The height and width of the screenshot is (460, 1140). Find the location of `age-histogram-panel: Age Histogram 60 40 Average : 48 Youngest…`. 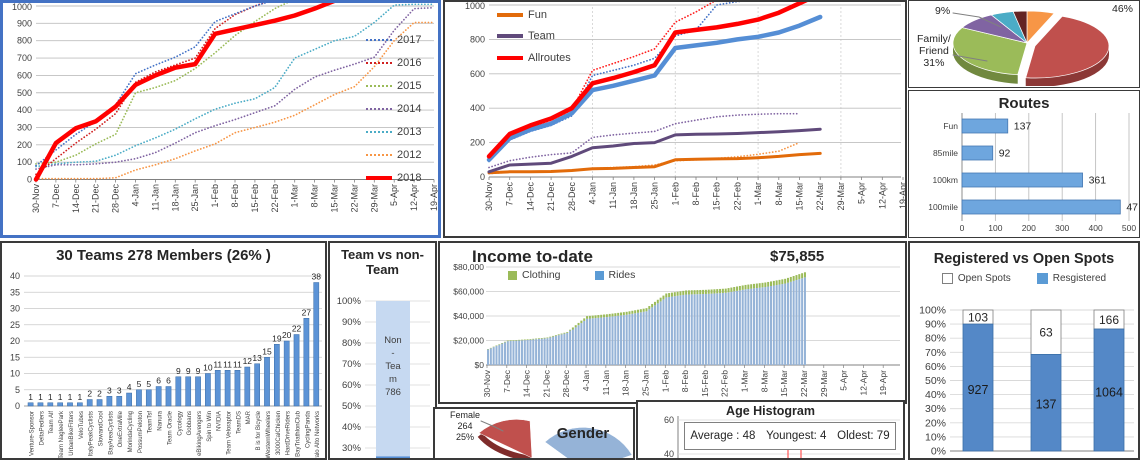

age-histogram-panel: Age Histogram 60 40 Average : 48 Youngest… is located at coordinates (770, 430).